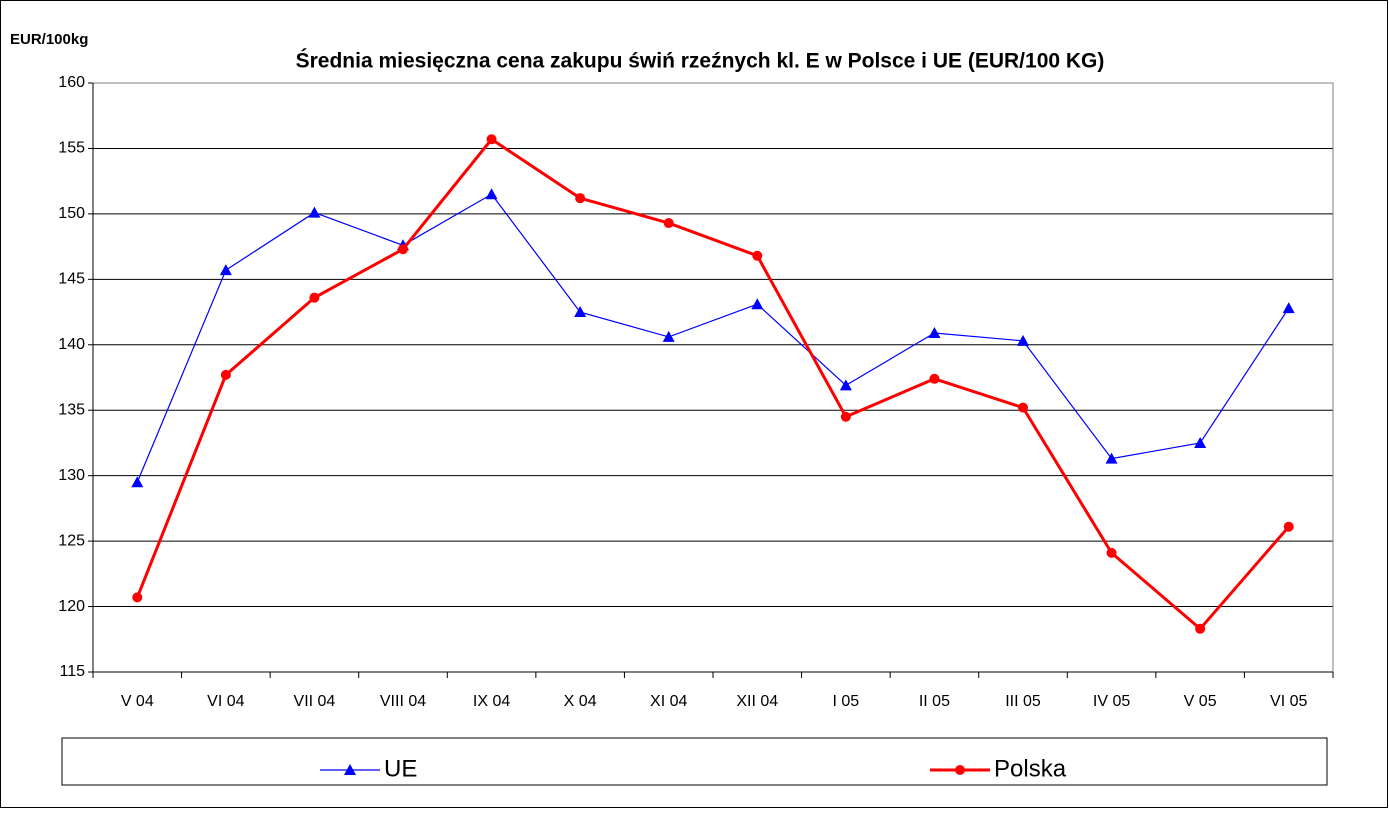 This screenshot has width=1389, height=814. Describe the element at coordinates (934, 701) in the screenshot. I see `x-tick-label: II 05` at that location.